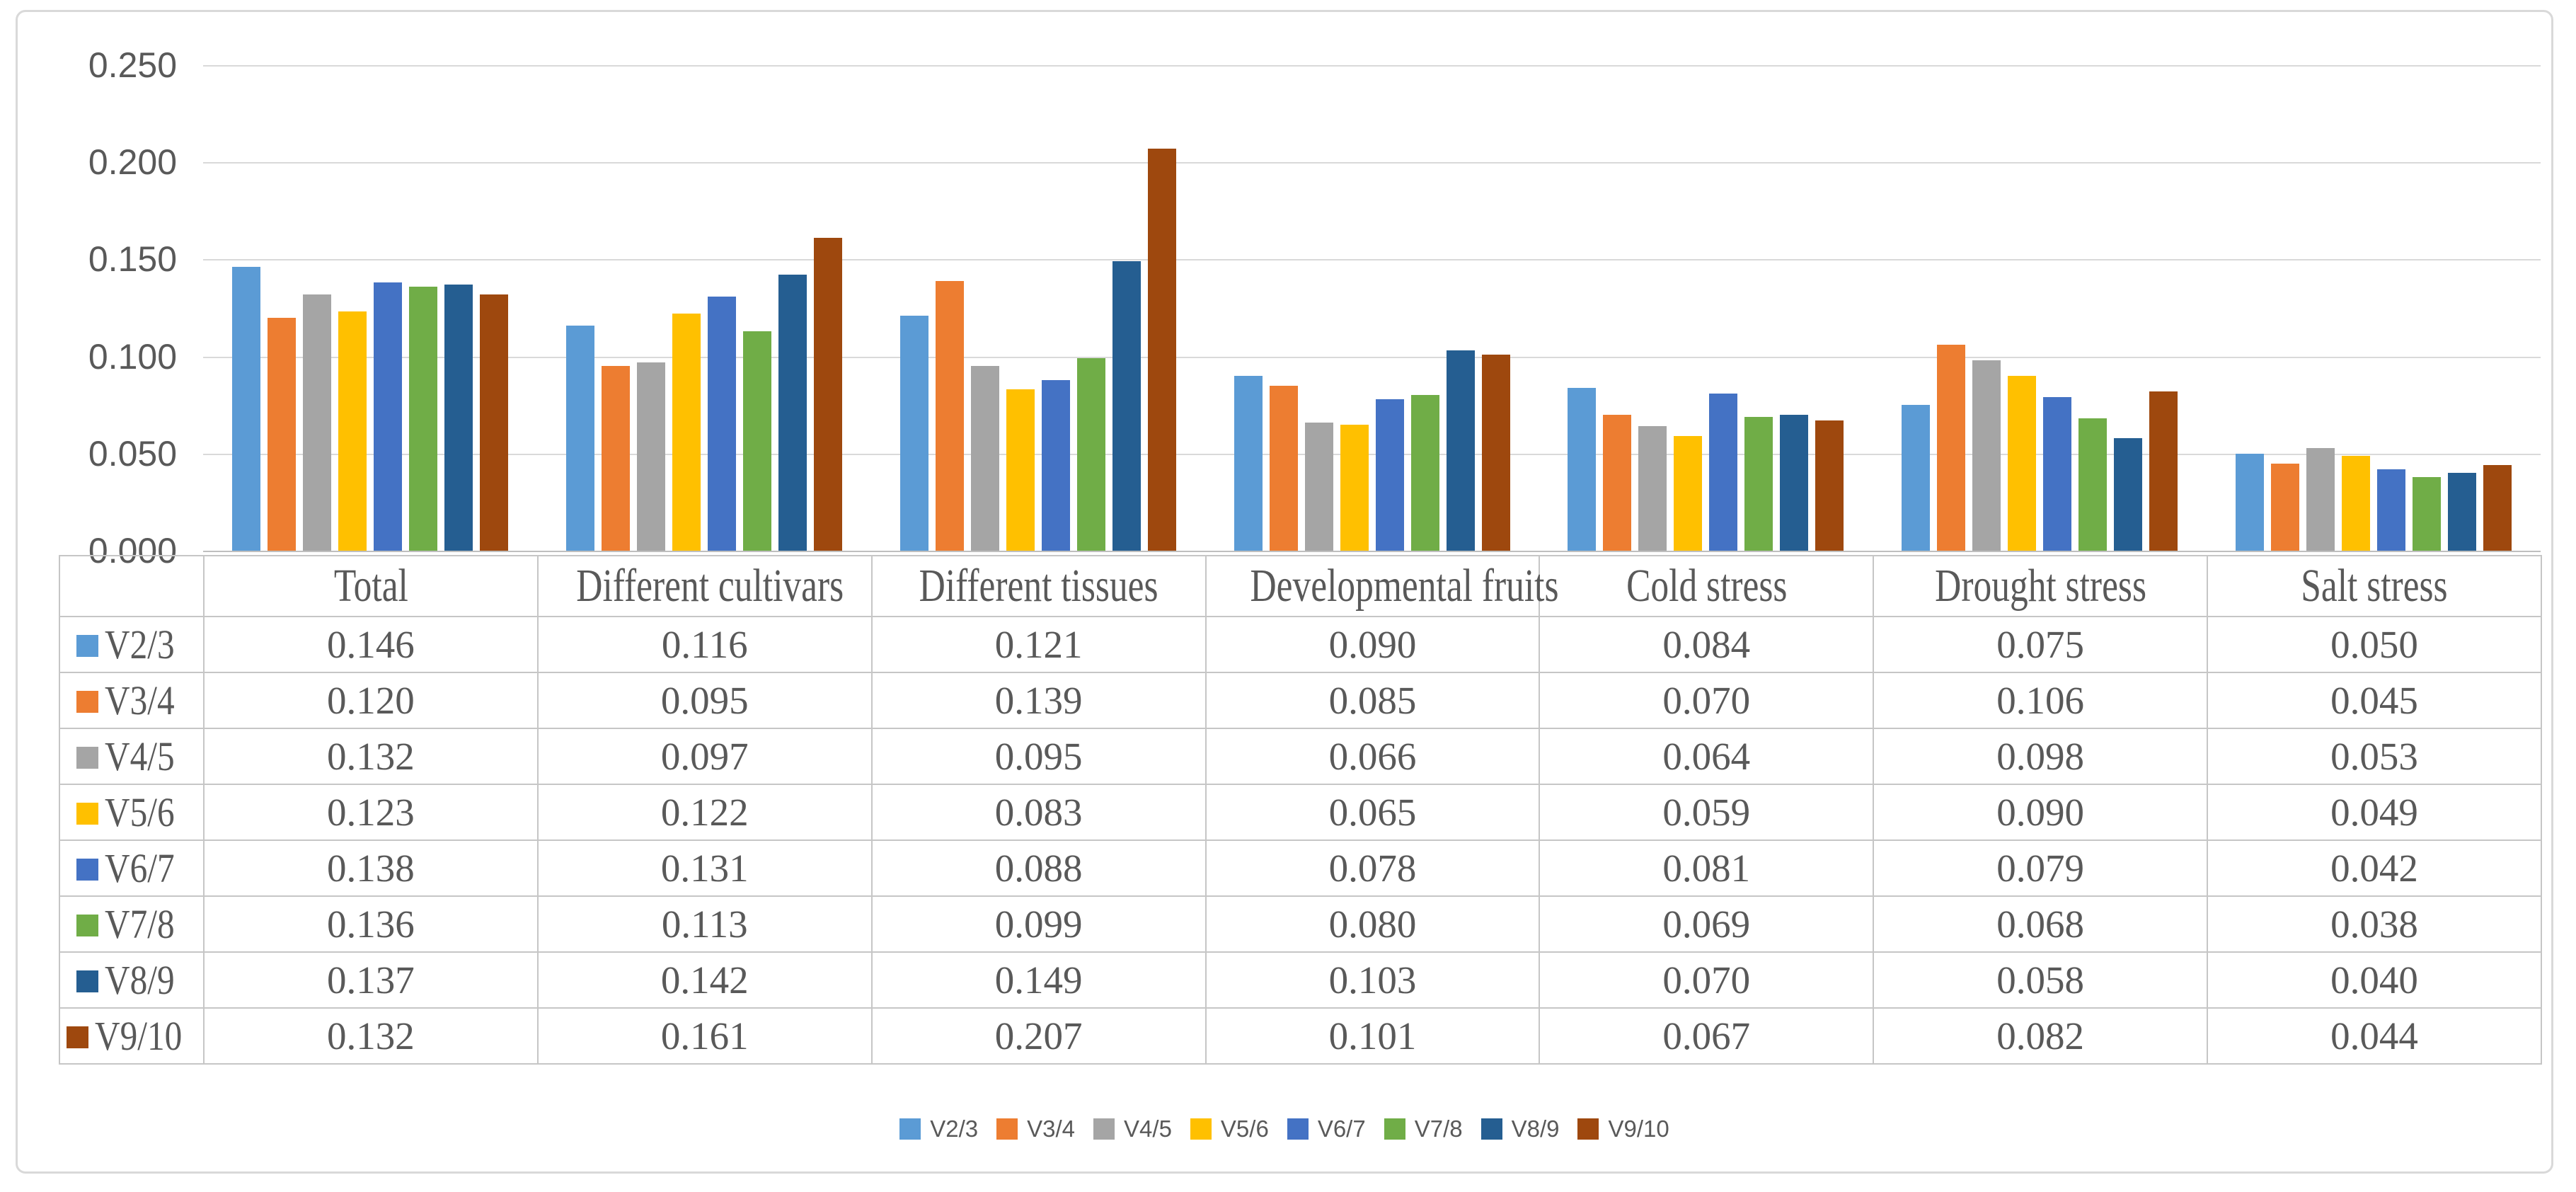 Image resolution: width=2576 pixels, height=1192 pixels. What do you see at coordinates (2041, 586) in the screenshot?
I see `table-header-cell: Drought stress` at bounding box center [2041, 586].